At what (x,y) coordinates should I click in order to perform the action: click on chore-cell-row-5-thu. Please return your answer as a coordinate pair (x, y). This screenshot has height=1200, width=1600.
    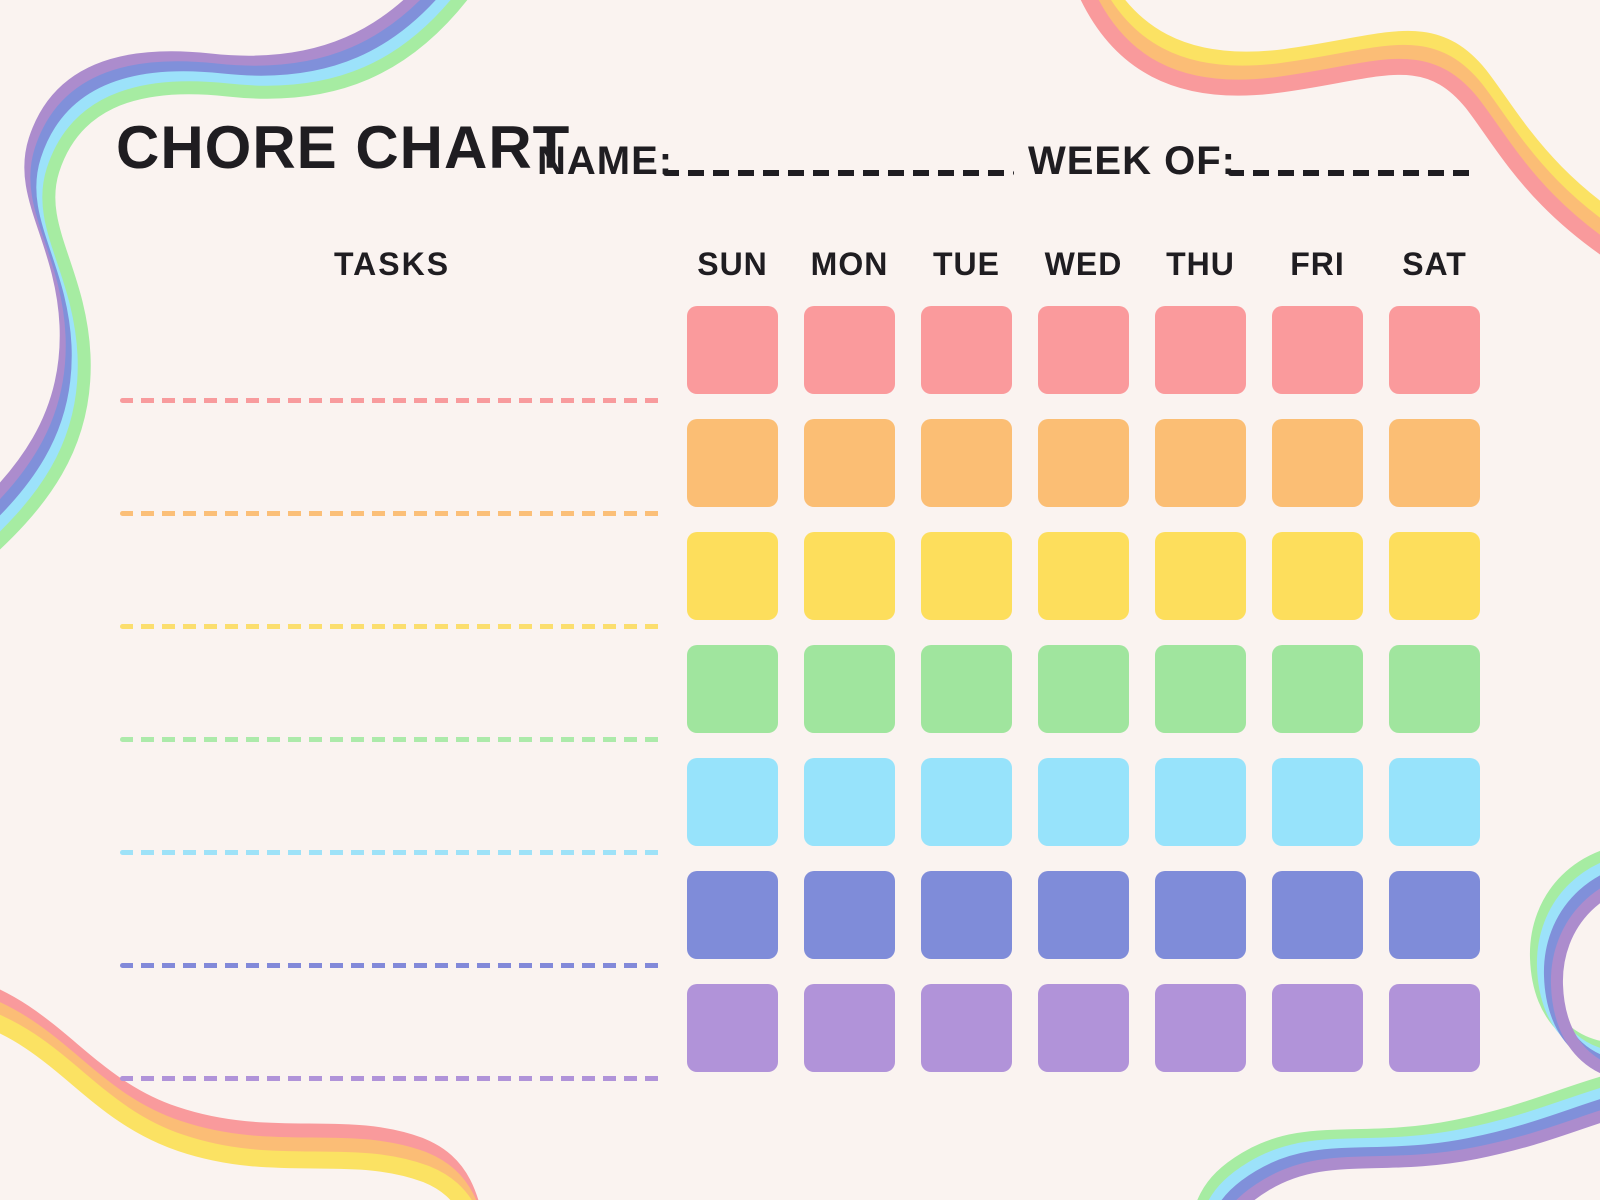
    Looking at the image, I should click on (1200, 802).